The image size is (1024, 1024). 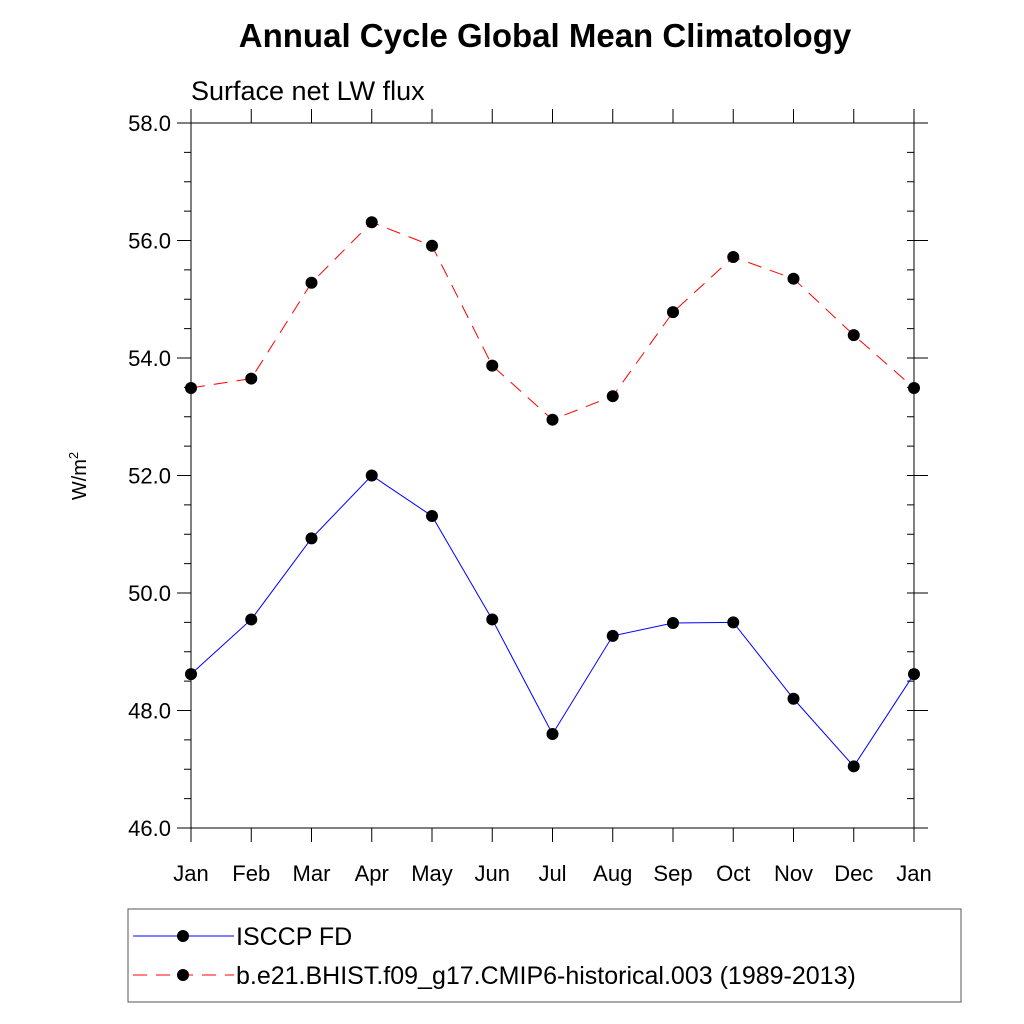 I want to click on x-tick-label: Sep, so click(x=672, y=873).